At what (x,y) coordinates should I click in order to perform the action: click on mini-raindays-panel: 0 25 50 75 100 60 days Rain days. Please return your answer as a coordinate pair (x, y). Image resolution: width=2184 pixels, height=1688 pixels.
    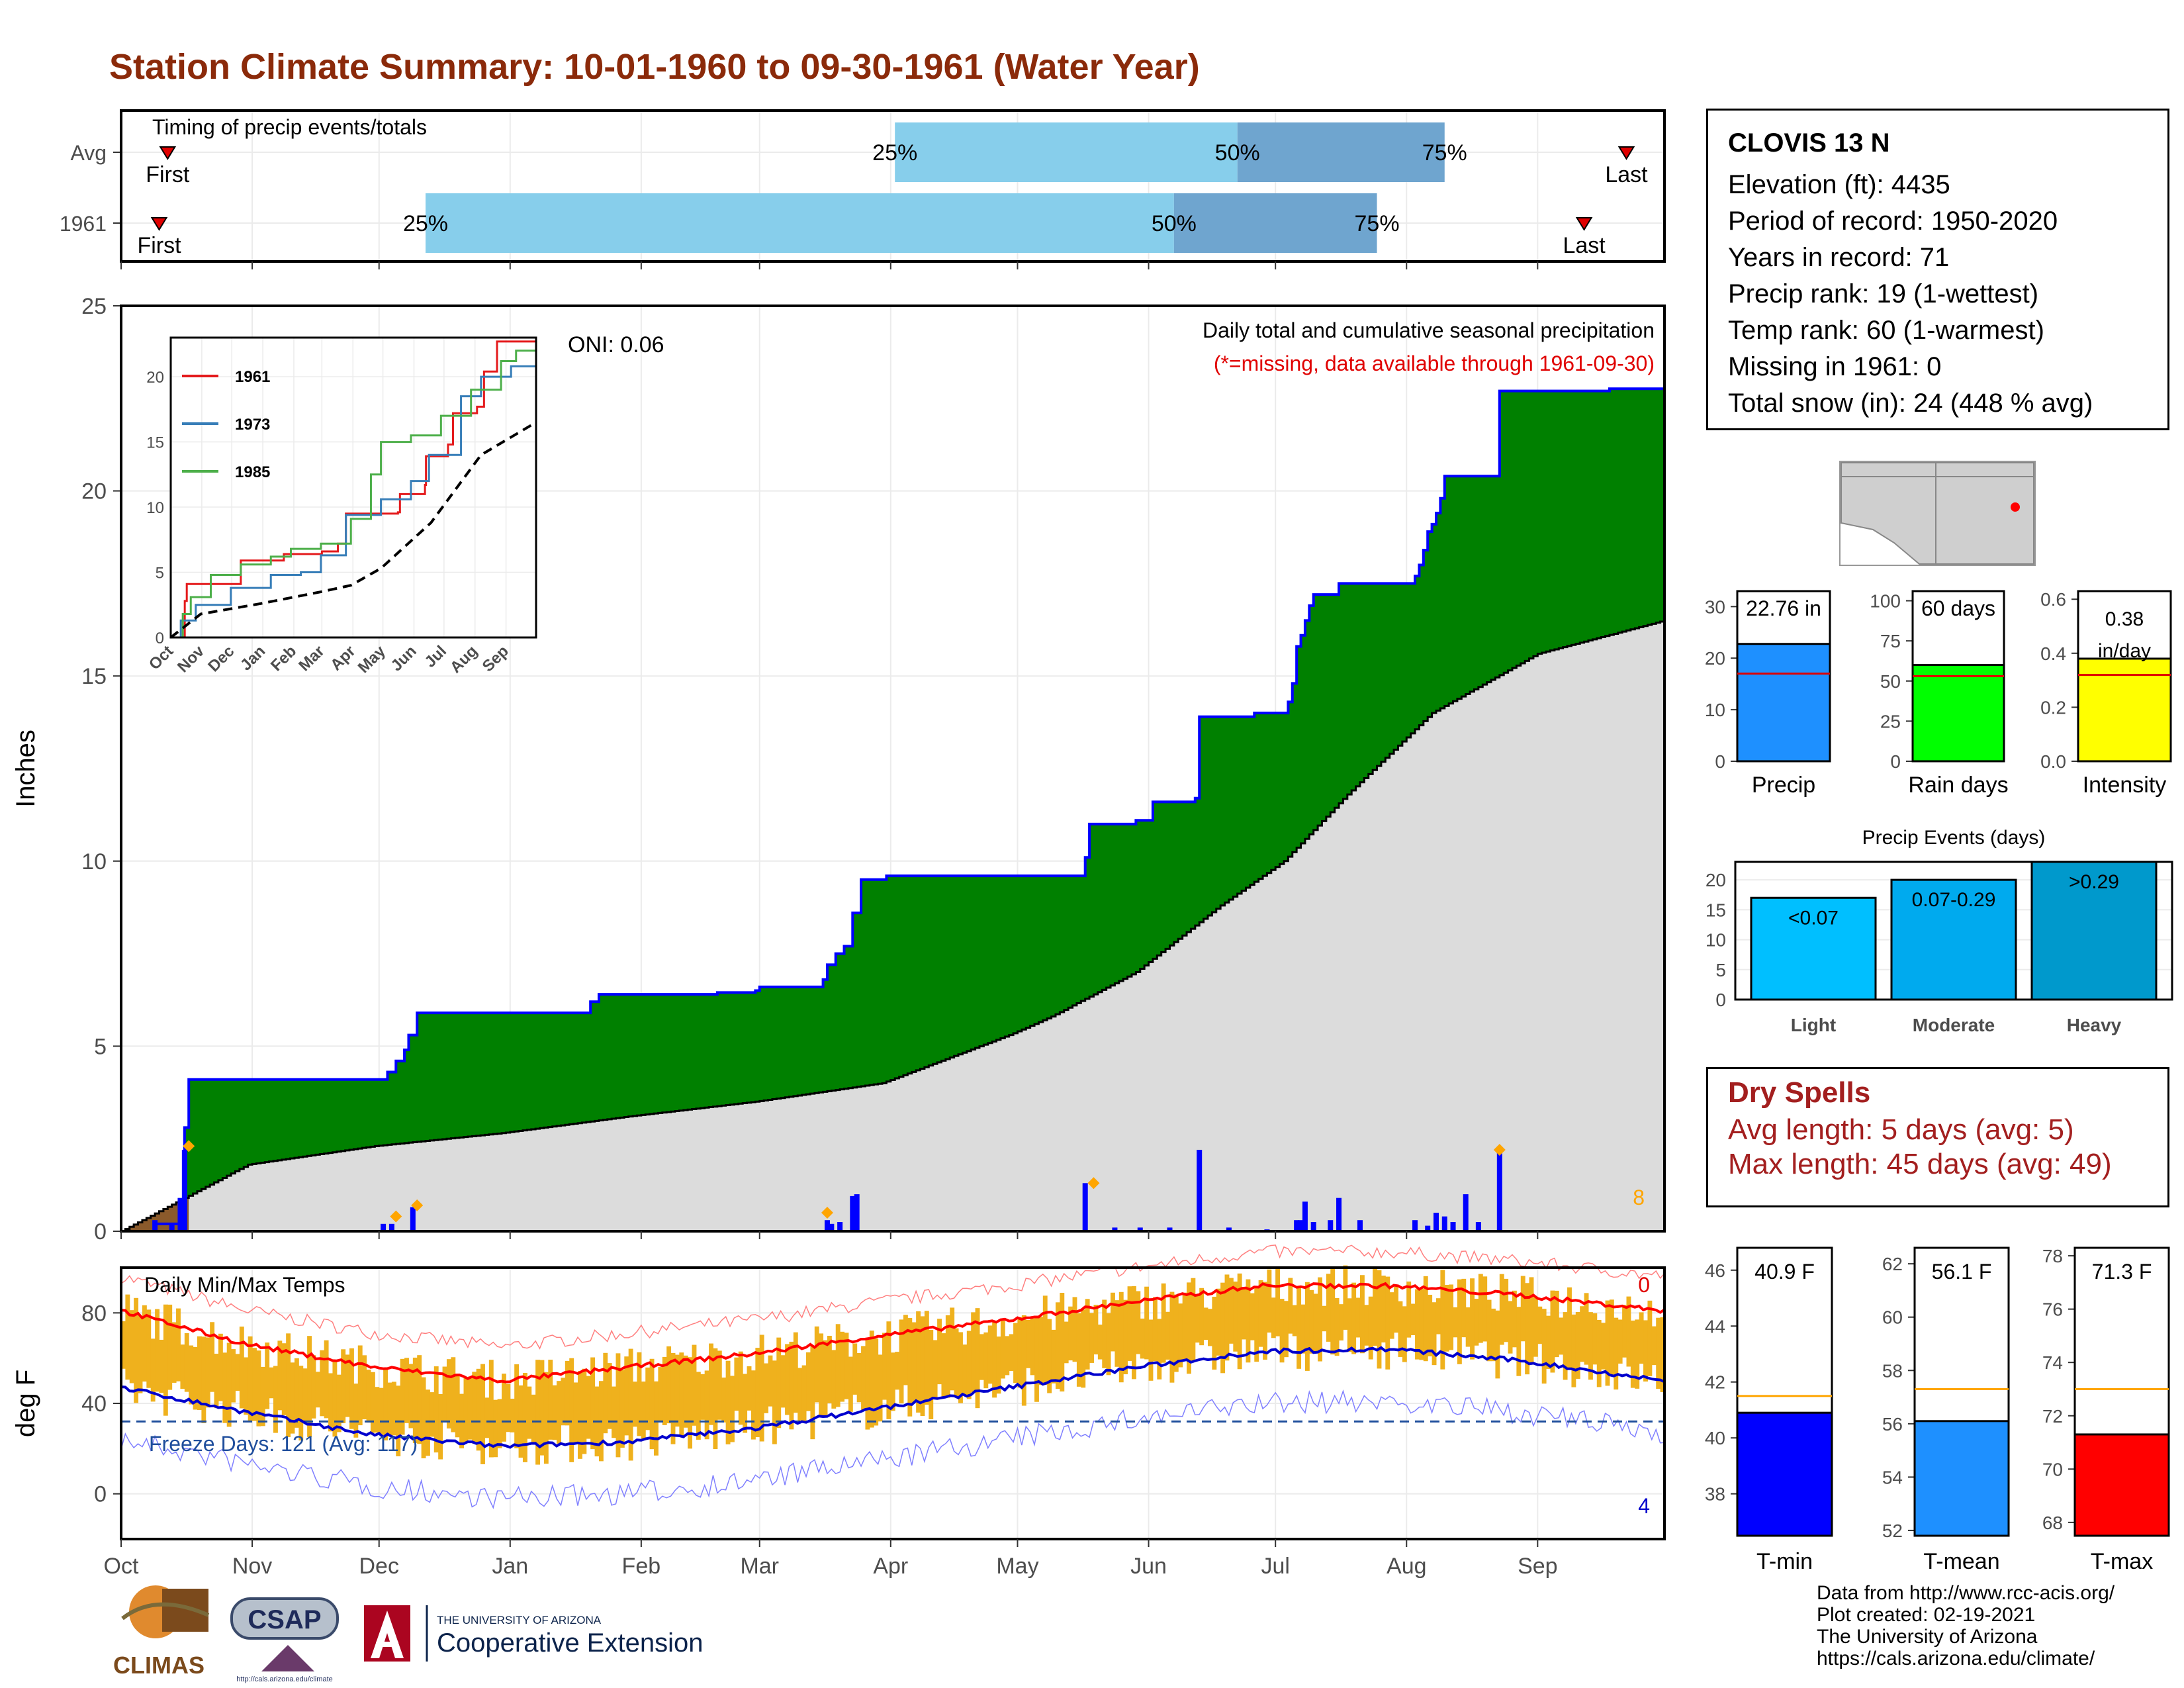
    Looking at the image, I should click on (1940, 694).